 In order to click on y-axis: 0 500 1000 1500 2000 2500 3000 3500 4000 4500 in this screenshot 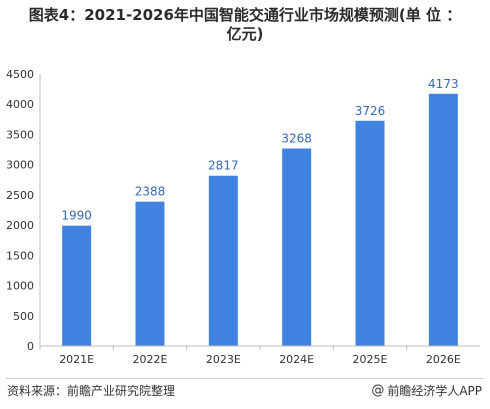, I will do `click(23, 210)`.